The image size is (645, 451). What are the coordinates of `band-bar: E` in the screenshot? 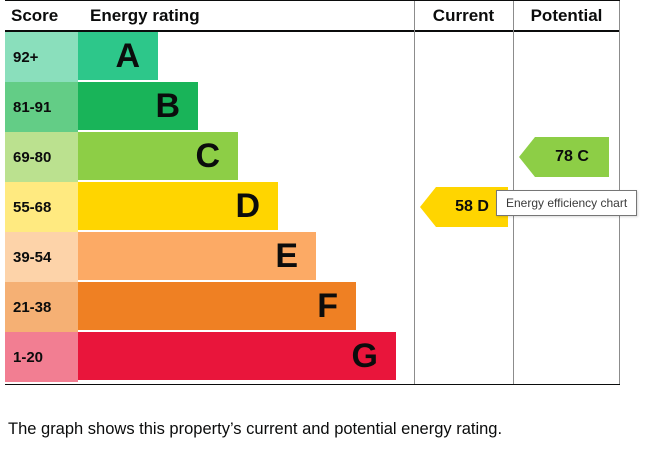 It's located at (197, 256).